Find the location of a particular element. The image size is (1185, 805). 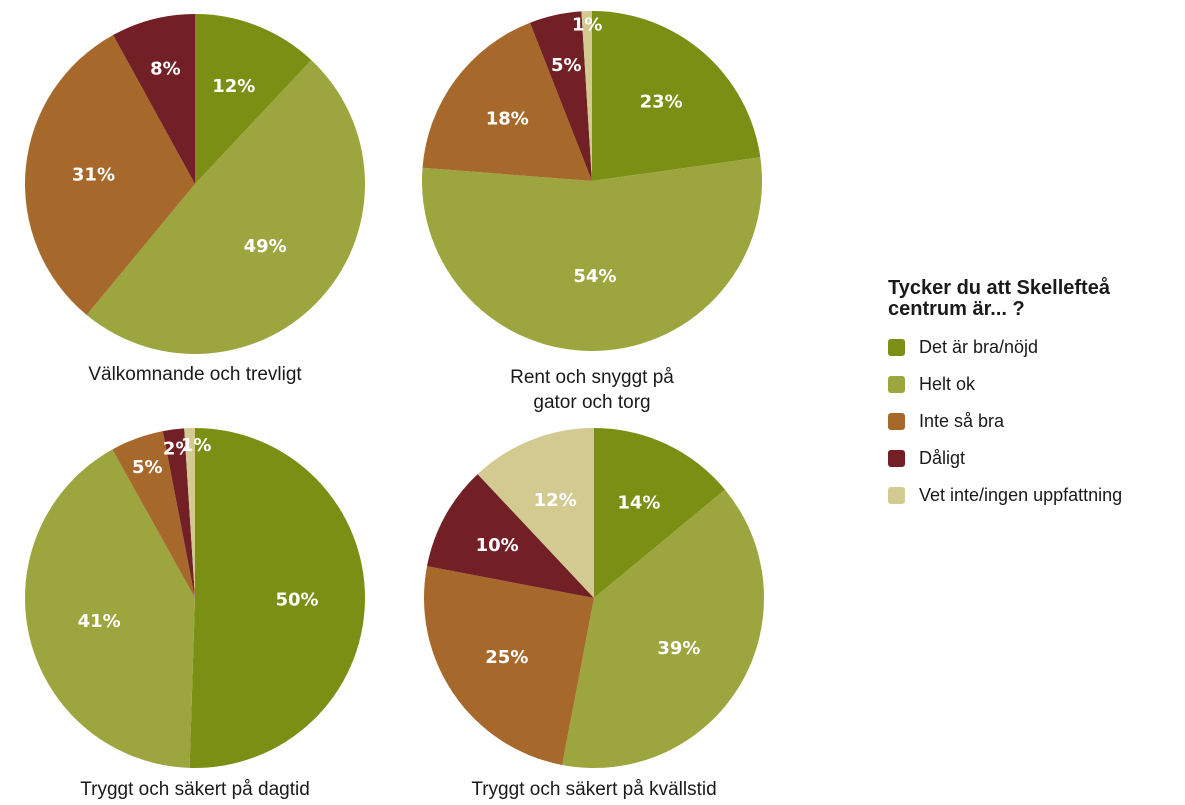

legend-label: Helt ok is located at coordinates (947, 384).